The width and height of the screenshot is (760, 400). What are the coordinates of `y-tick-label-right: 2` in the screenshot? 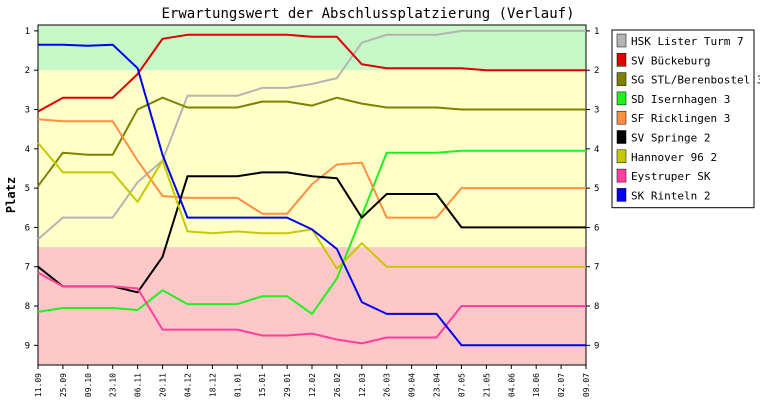 It's located at (596, 71).